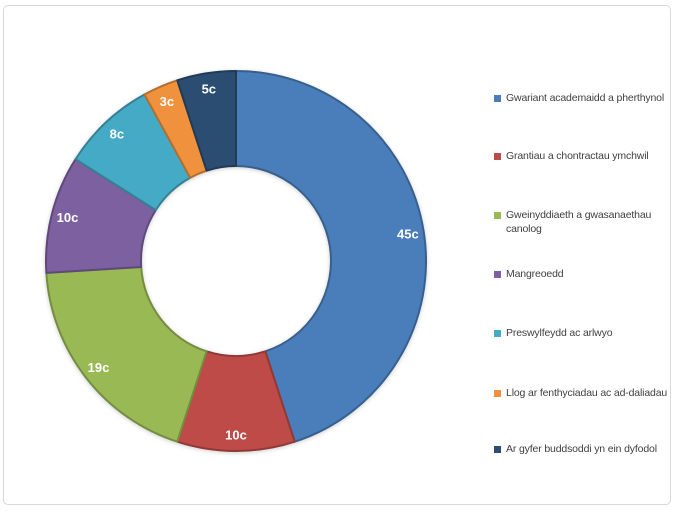 Image resolution: width=676 pixels, height=517 pixels. I want to click on donut-segment-ar-gyfer-buddsoddi-yn-ein-dyfodol, so click(206, 121).